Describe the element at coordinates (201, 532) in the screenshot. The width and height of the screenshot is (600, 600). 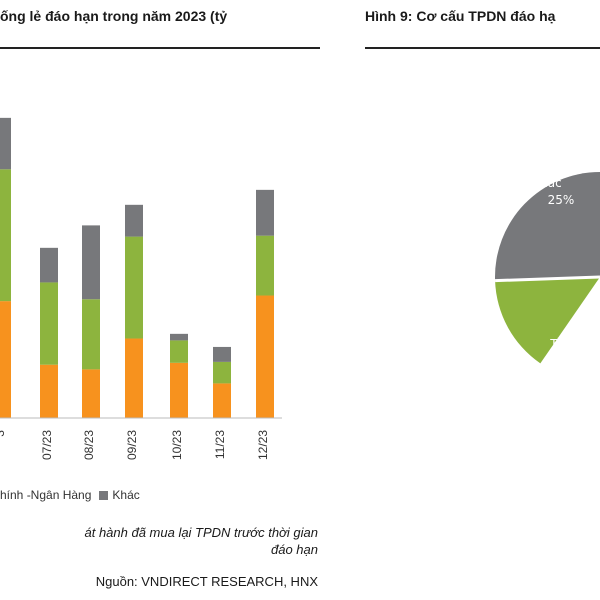
I see `chart-note-line1: át hành đã mua lại TPDN trước thời gian` at that location.